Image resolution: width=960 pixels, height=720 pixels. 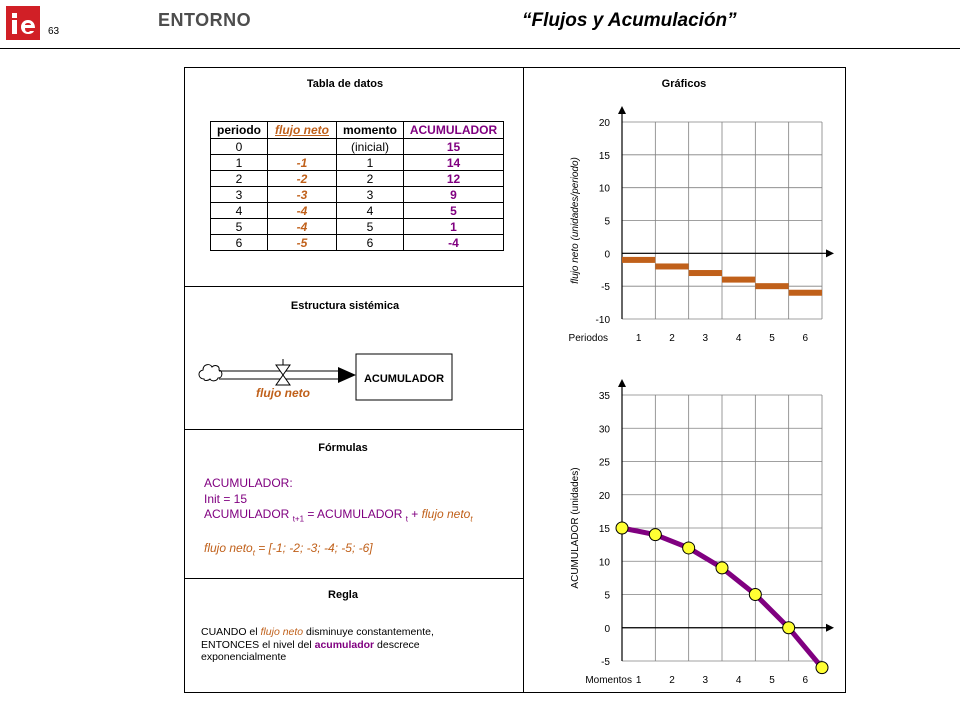 I want to click on formula-flow-term: flujo neto, so click(x=446, y=514).